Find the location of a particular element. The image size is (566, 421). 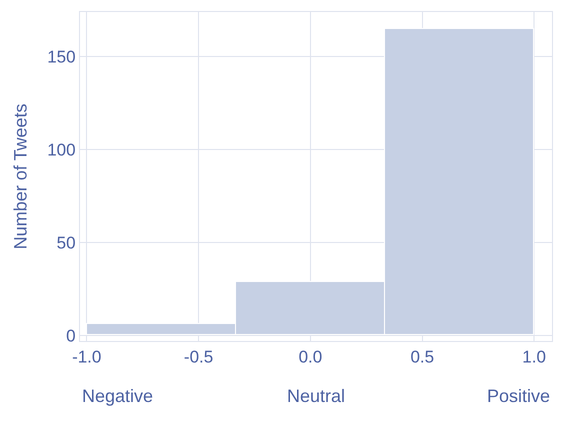

text: Positive is located at coordinates (518, 396).